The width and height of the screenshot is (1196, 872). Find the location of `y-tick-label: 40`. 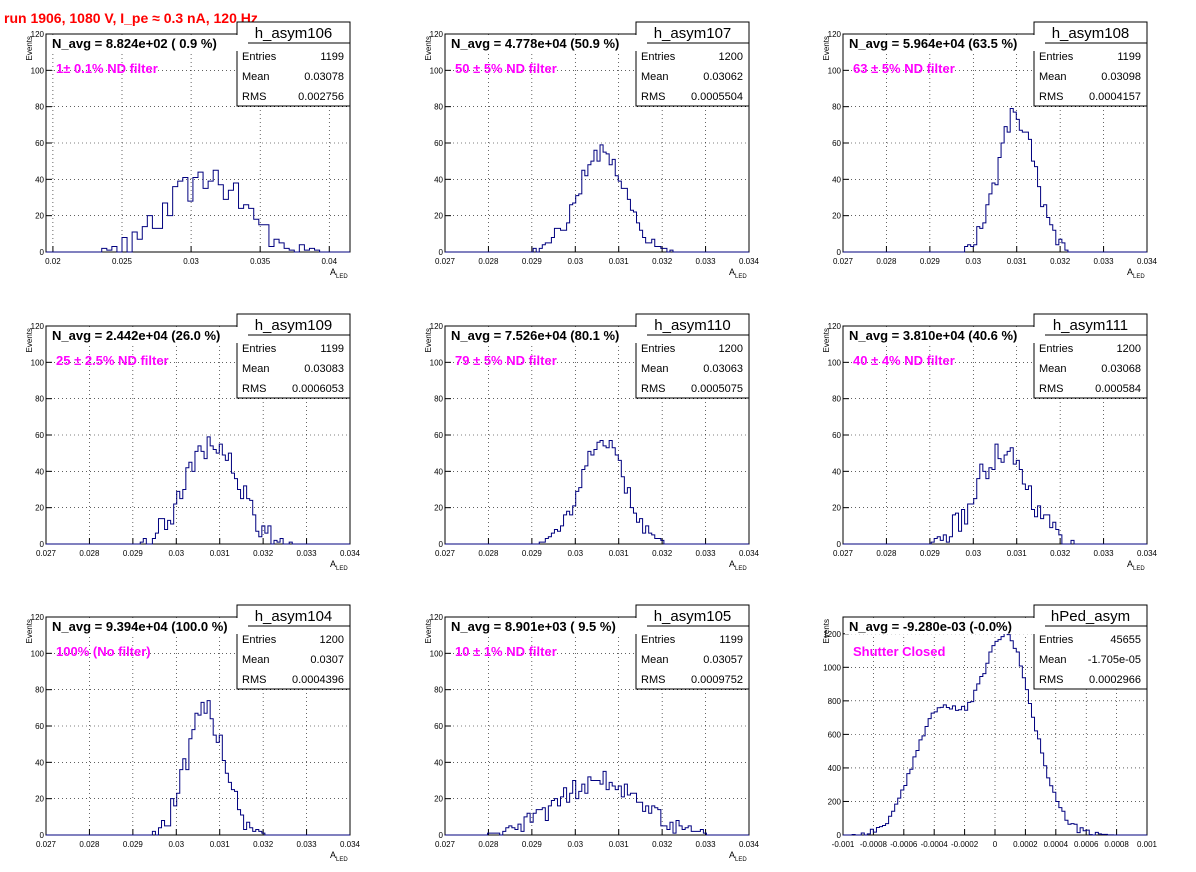

y-tick-label: 40 is located at coordinates (438, 471).